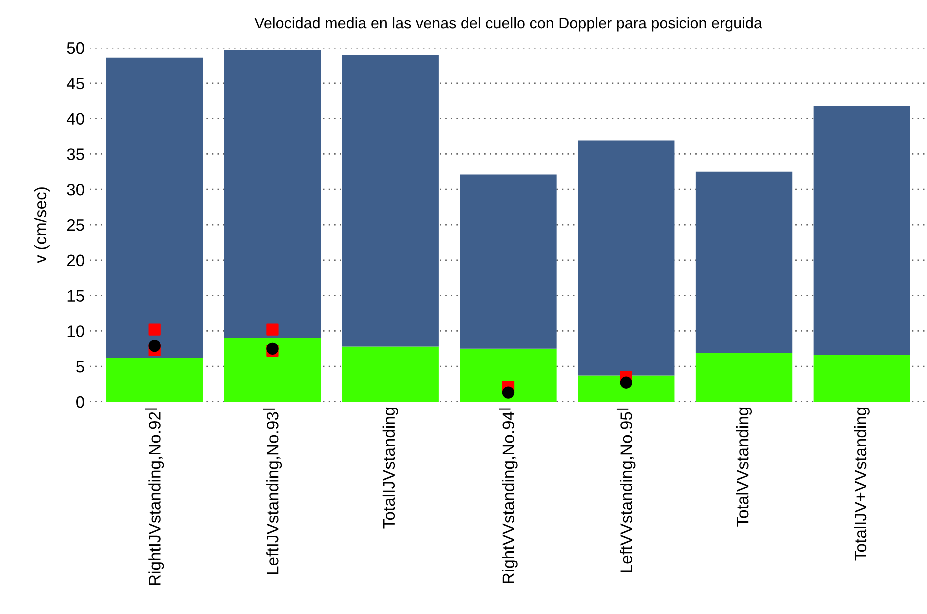 This screenshot has width=927, height=614. I want to click on y-tick-label: 15, so click(76, 296).